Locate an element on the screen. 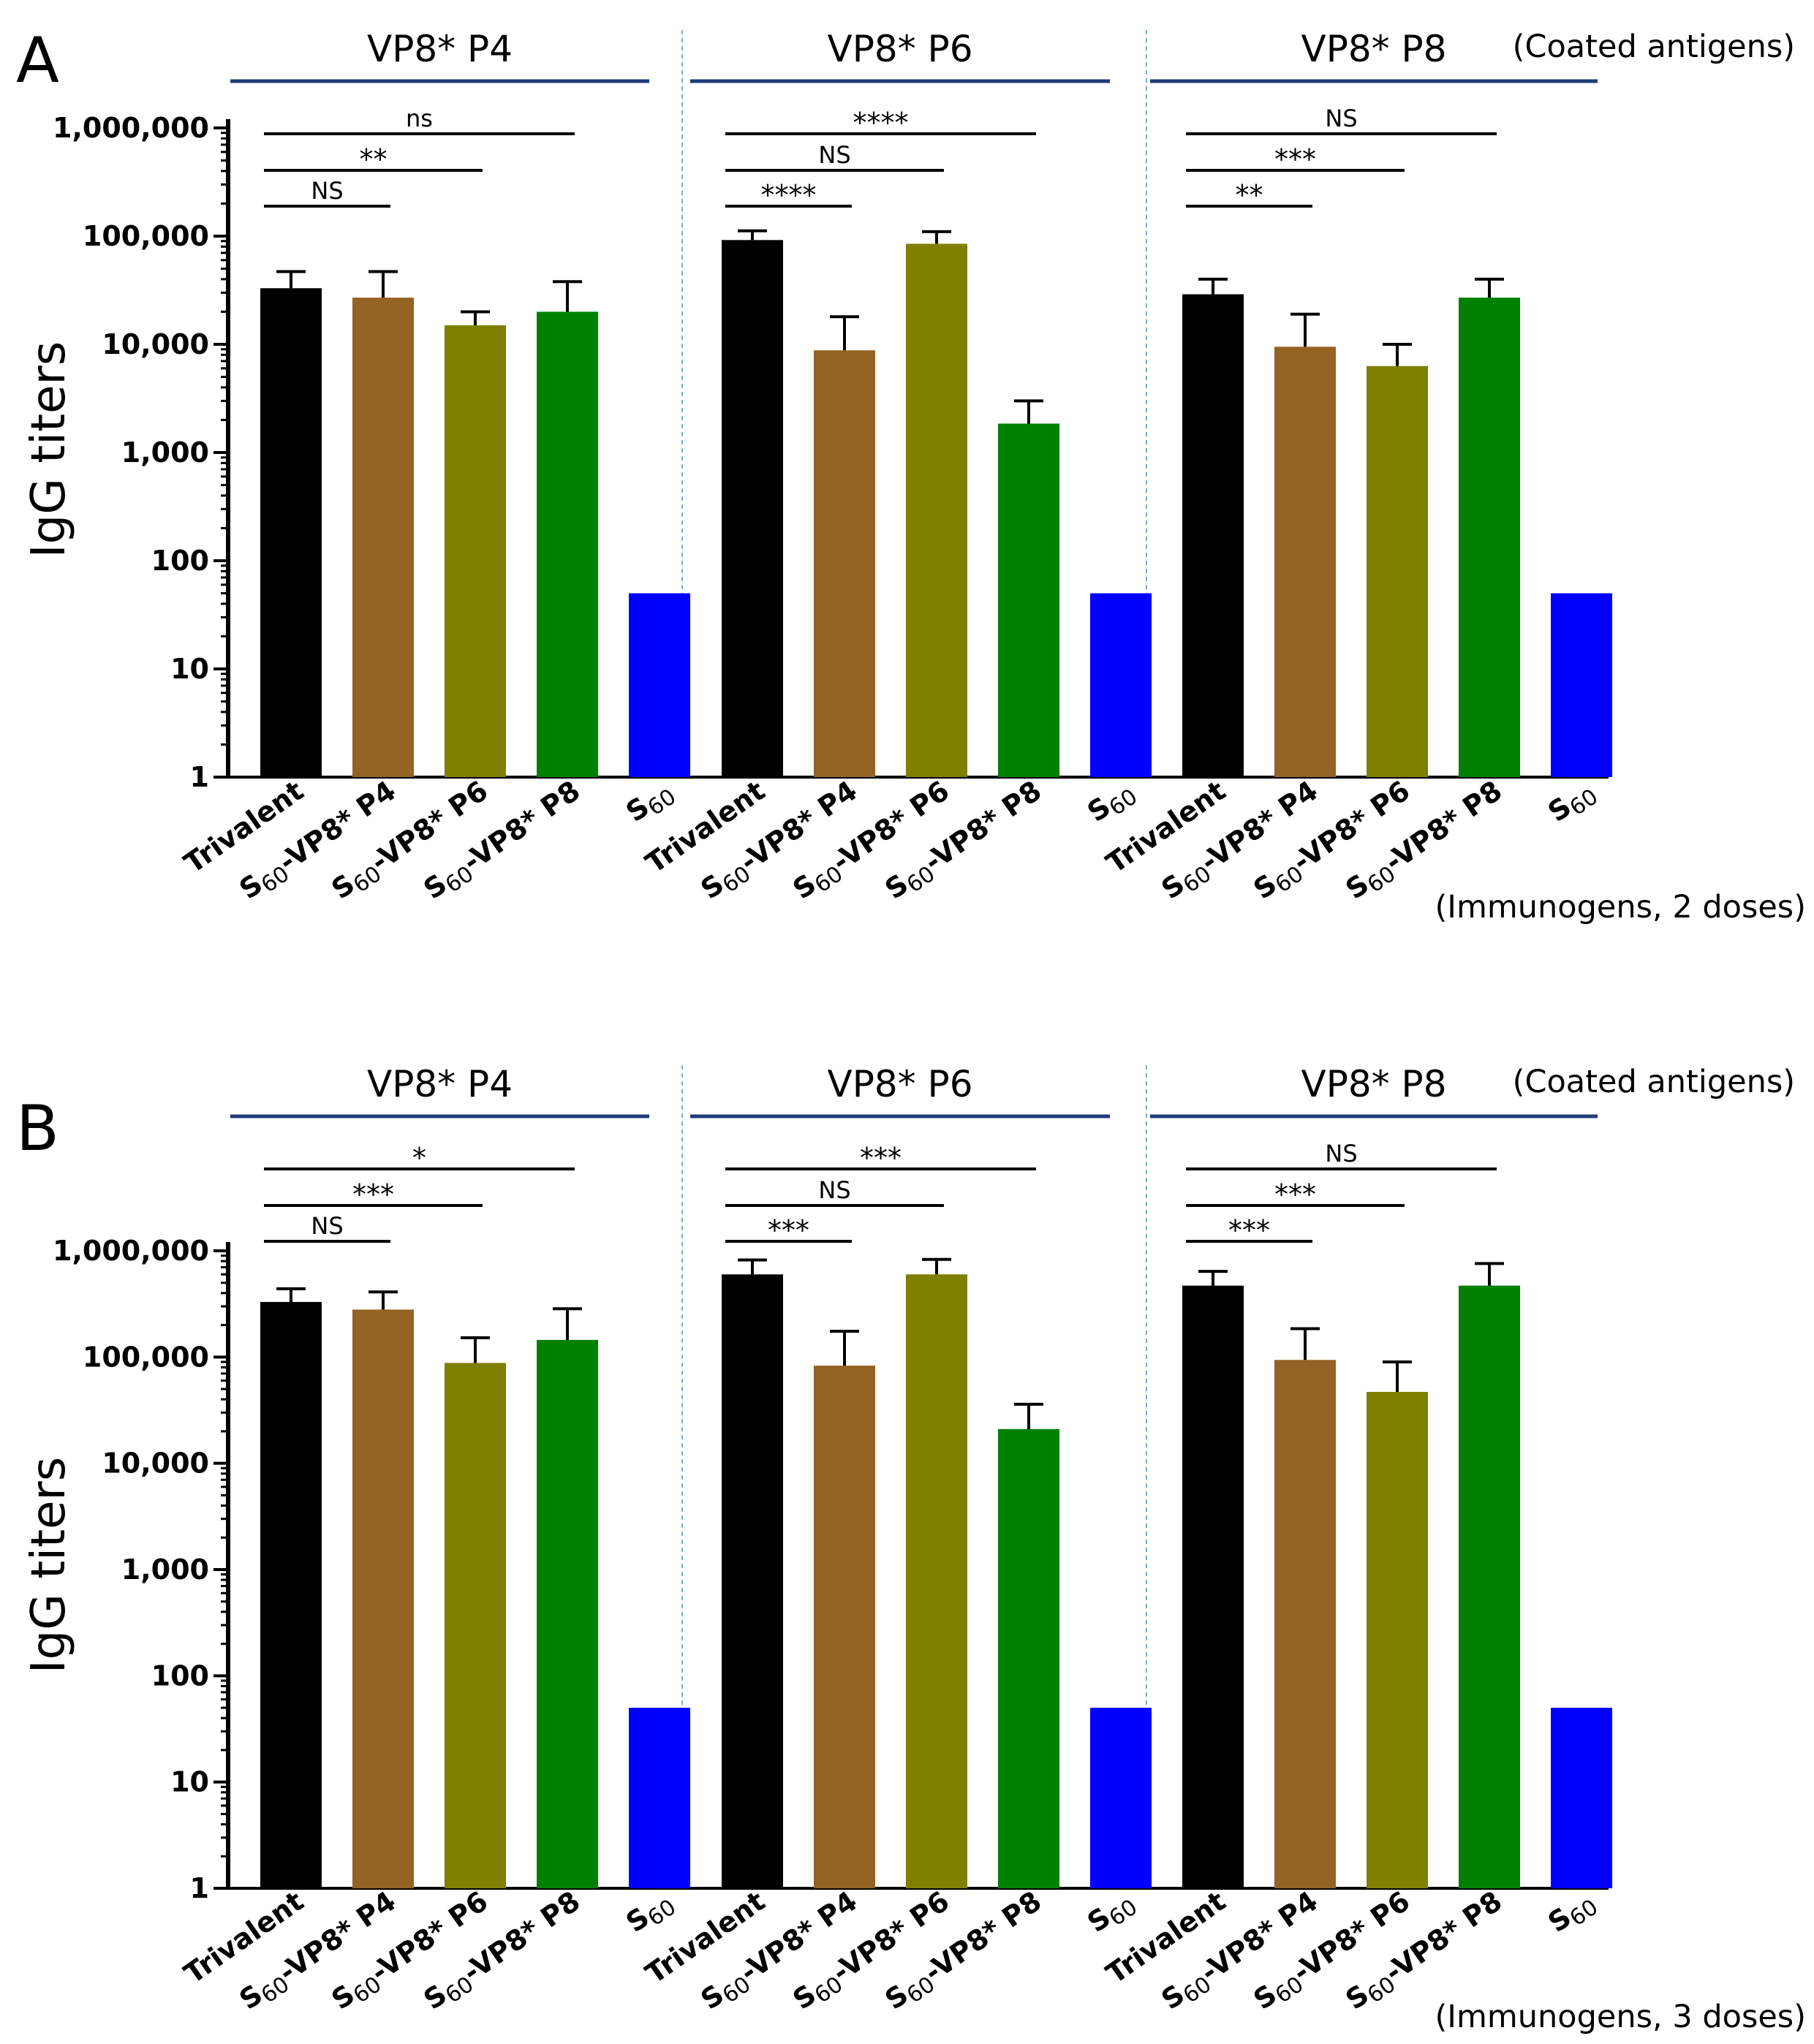 The image size is (1814, 2044). significance-label: ns is located at coordinates (420, 119).